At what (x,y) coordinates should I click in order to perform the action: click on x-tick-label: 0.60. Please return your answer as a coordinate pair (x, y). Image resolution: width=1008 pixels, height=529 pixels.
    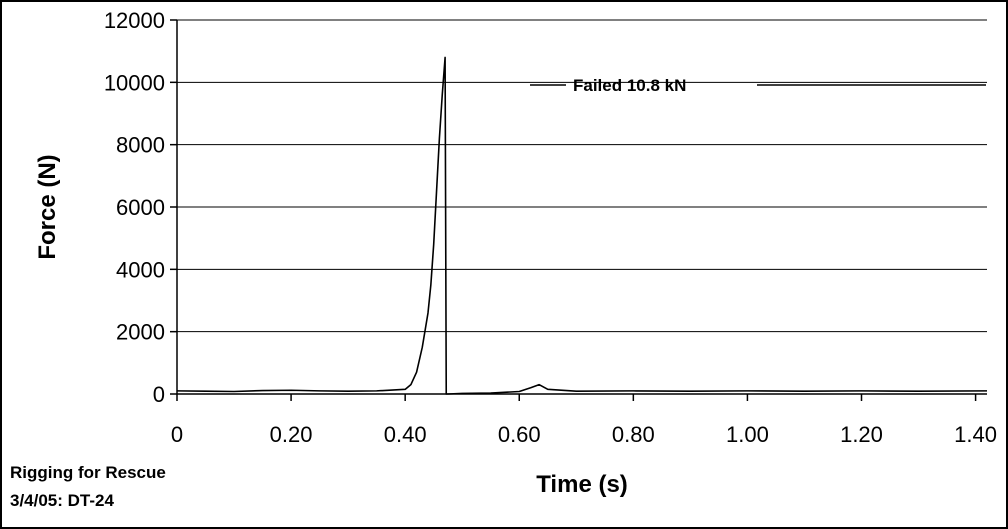
    Looking at the image, I should click on (519, 434).